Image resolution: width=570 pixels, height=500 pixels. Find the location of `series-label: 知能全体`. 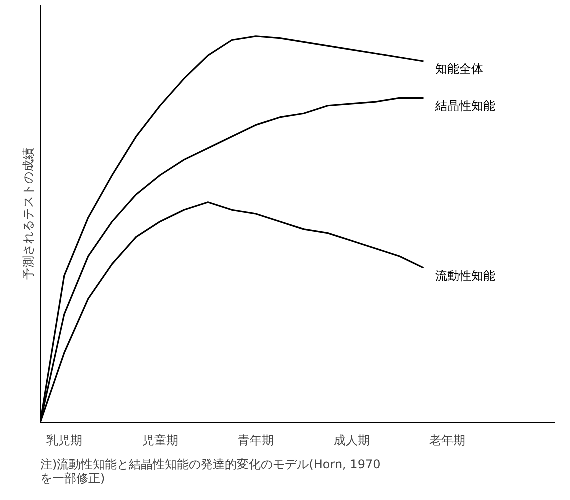

series-label: 知能全体 is located at coordinates (460, 69).